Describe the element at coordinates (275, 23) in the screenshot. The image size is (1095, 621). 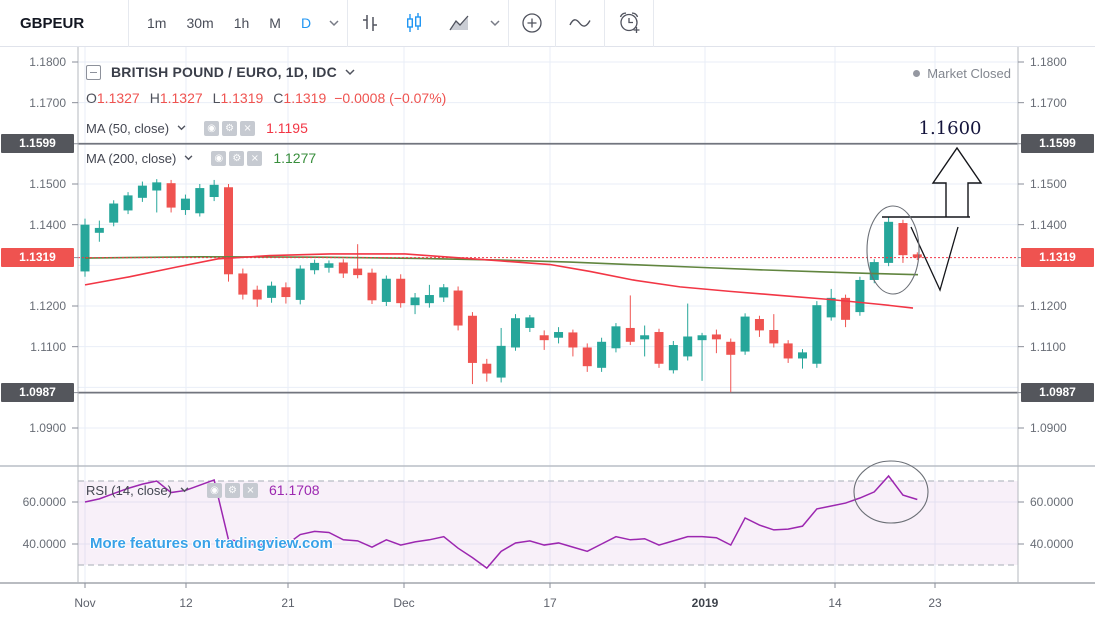
I see `interval-M: M` at that location.